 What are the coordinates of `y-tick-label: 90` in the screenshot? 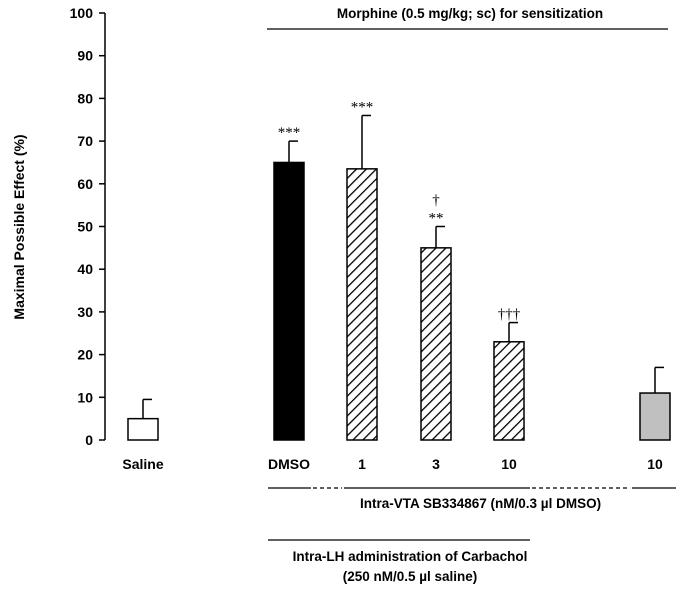 It's located at (85, 56).